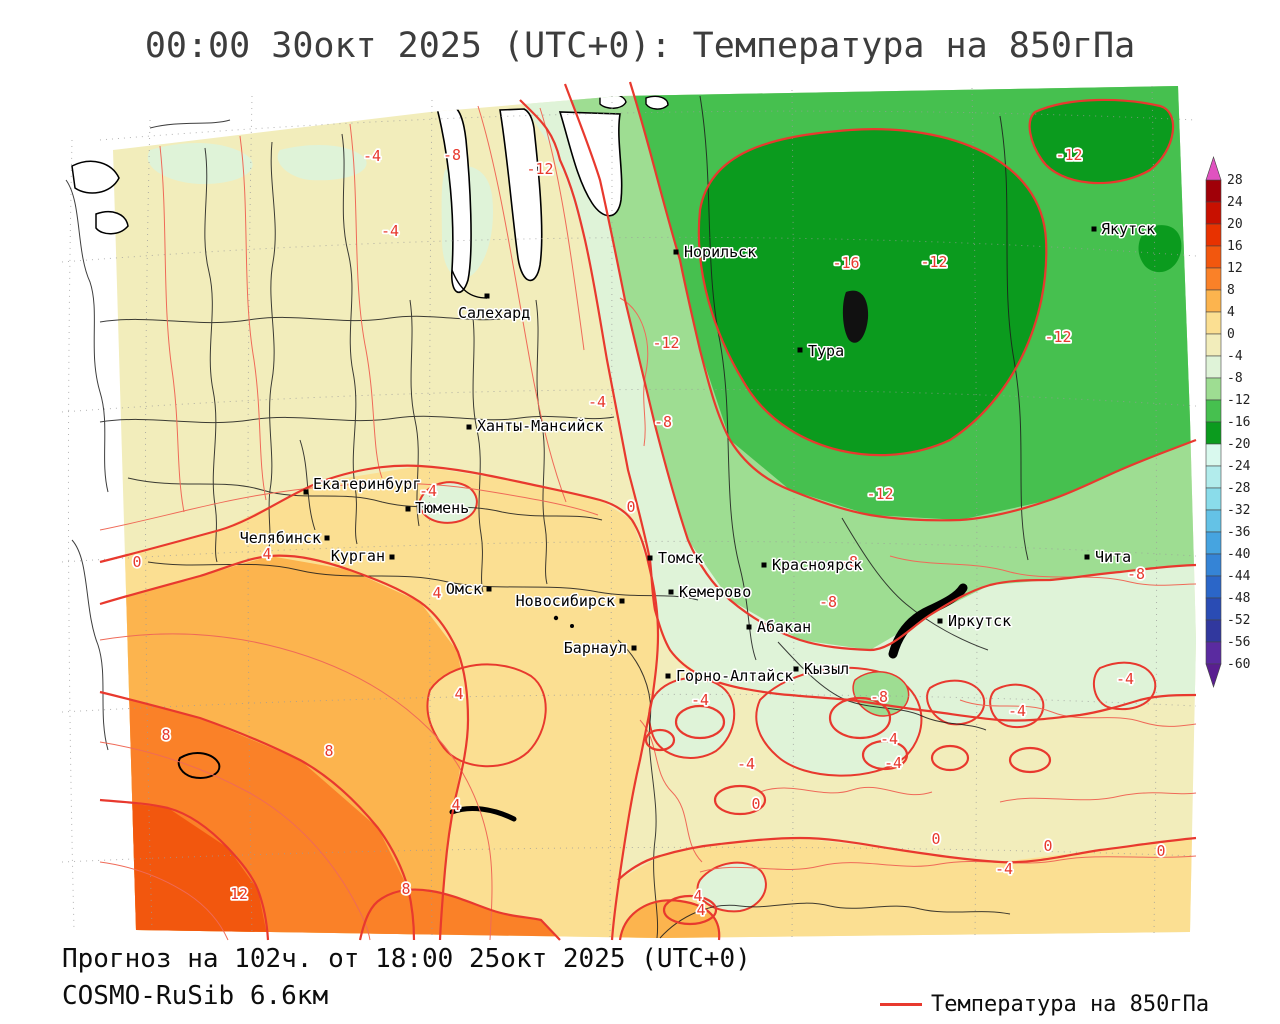 The height and width of the screenshot is (1024, 1280). I want to click on colorbar-label: -48, so click(1238, 598).